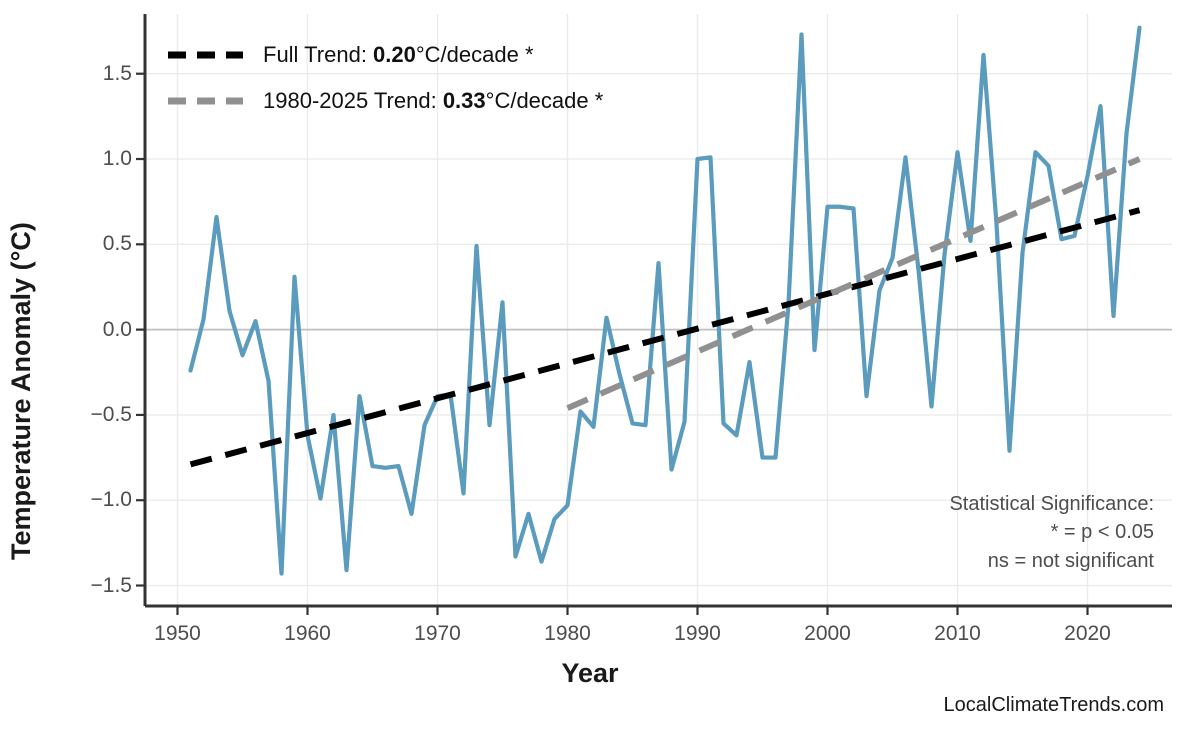 The height and width of the screenshot is (737, 1186). Describe the element at coordinates (111, 585) in the screenshot. I see `y-tick-label: −1.5` at that location.